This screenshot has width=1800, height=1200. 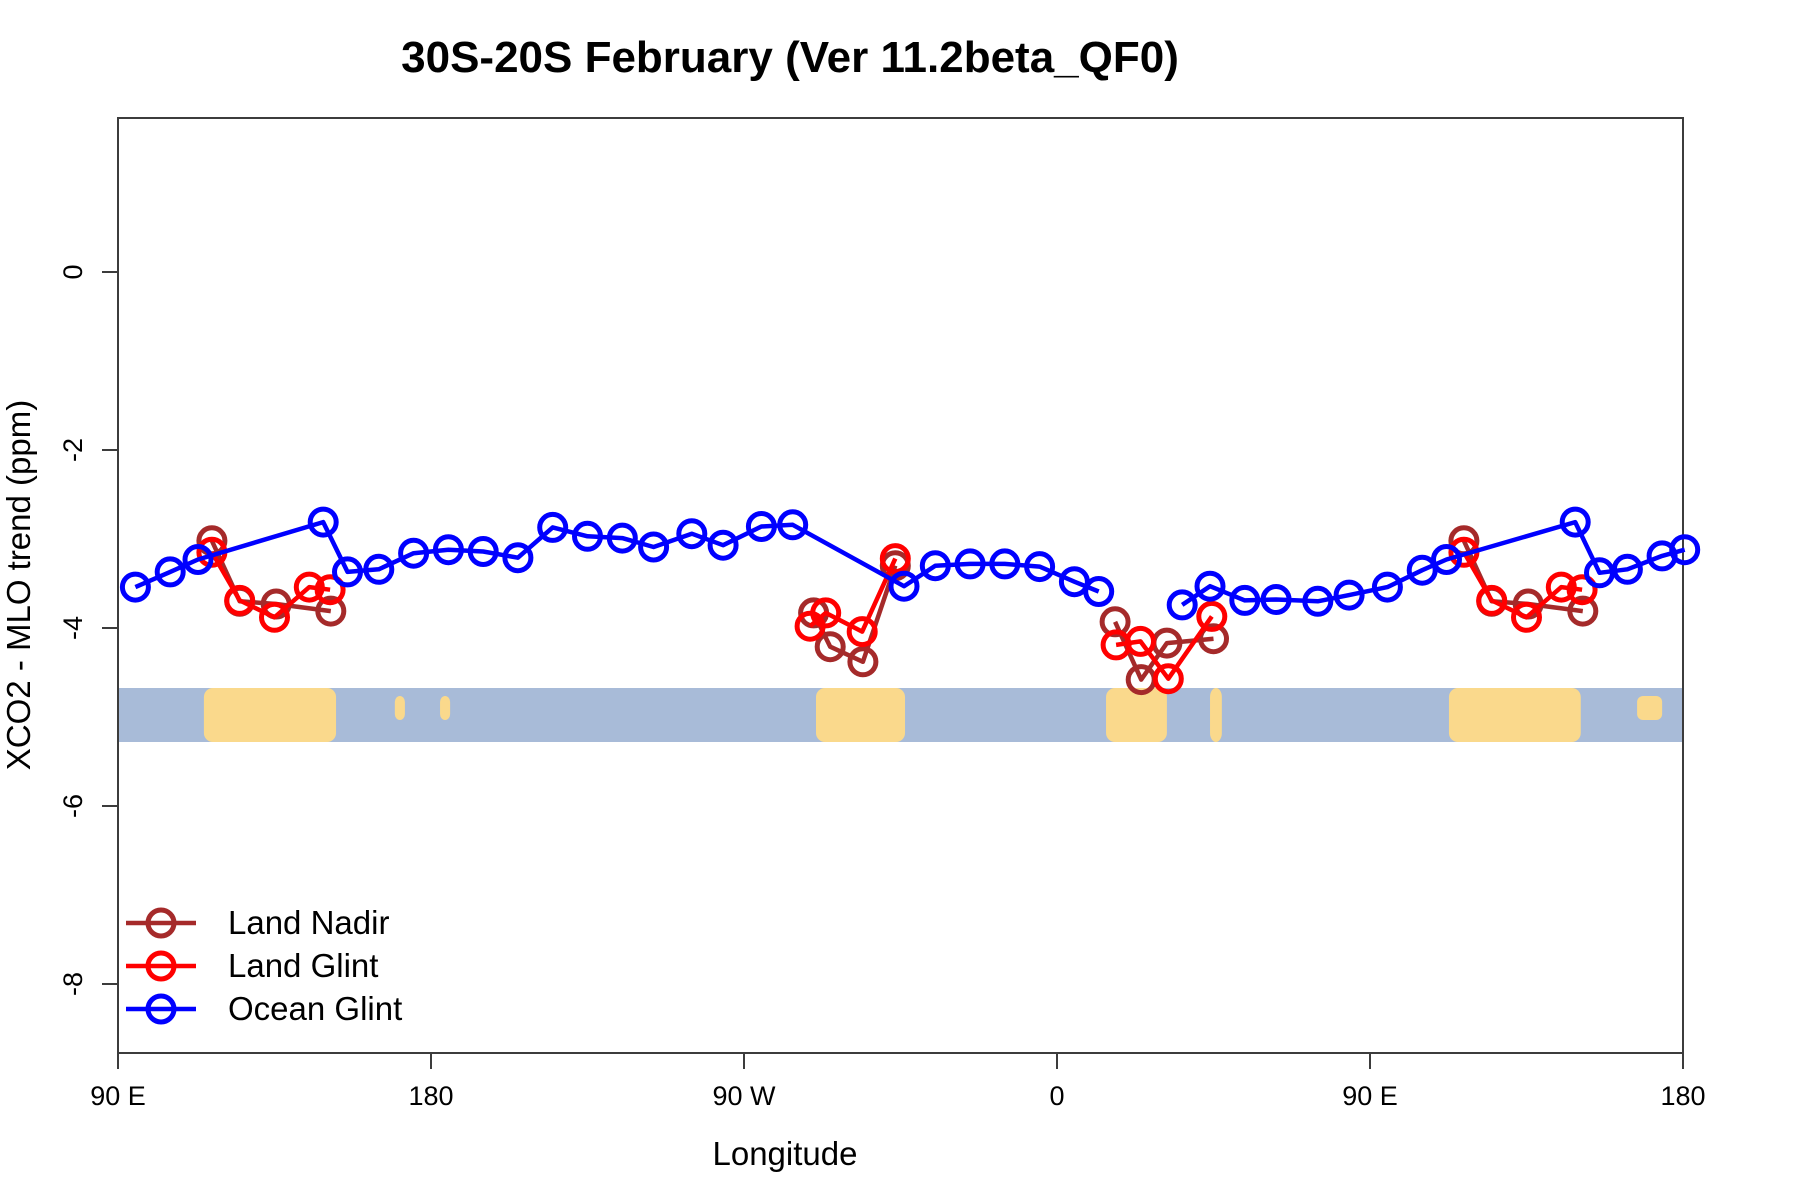 I want to click on y-tick-label: -4, so click(x=73, y=628).